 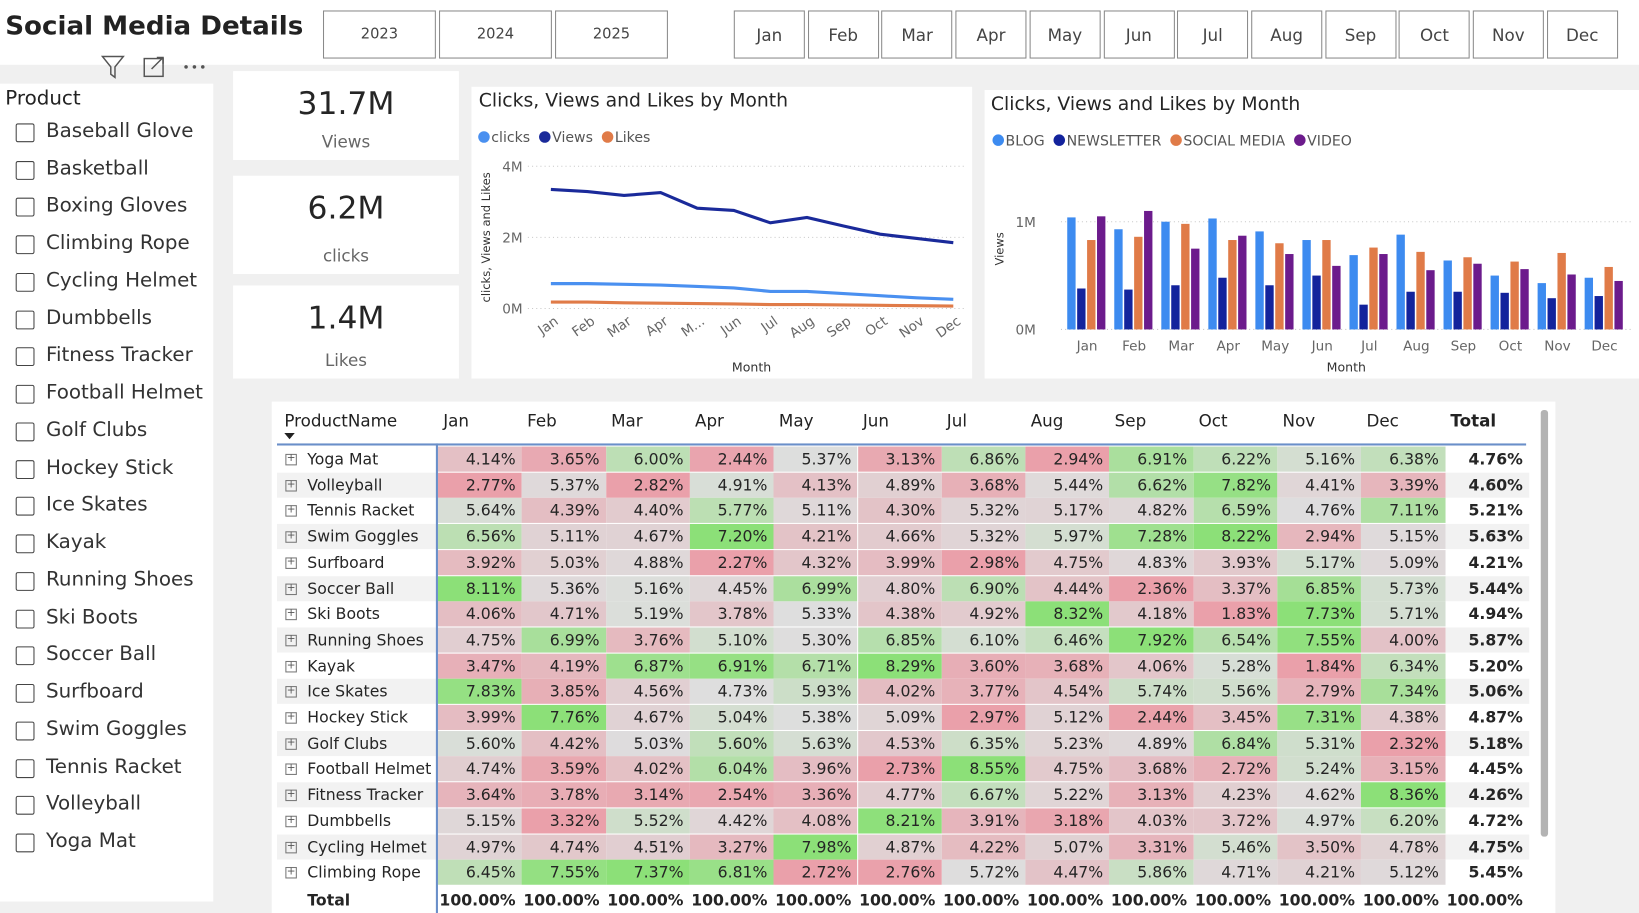 What do you see at coordinates (1139, 34) in the screenshot?
I see `month-button: Jun` at bounding box center [1139, 34].